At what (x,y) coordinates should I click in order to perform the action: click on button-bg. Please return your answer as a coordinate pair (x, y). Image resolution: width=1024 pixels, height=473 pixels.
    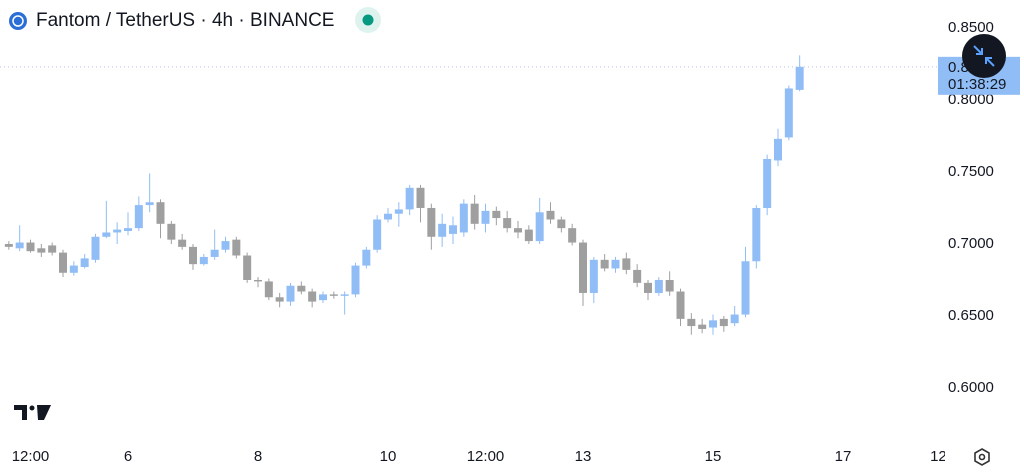
    Looking at the image, I should click on (984, 56).